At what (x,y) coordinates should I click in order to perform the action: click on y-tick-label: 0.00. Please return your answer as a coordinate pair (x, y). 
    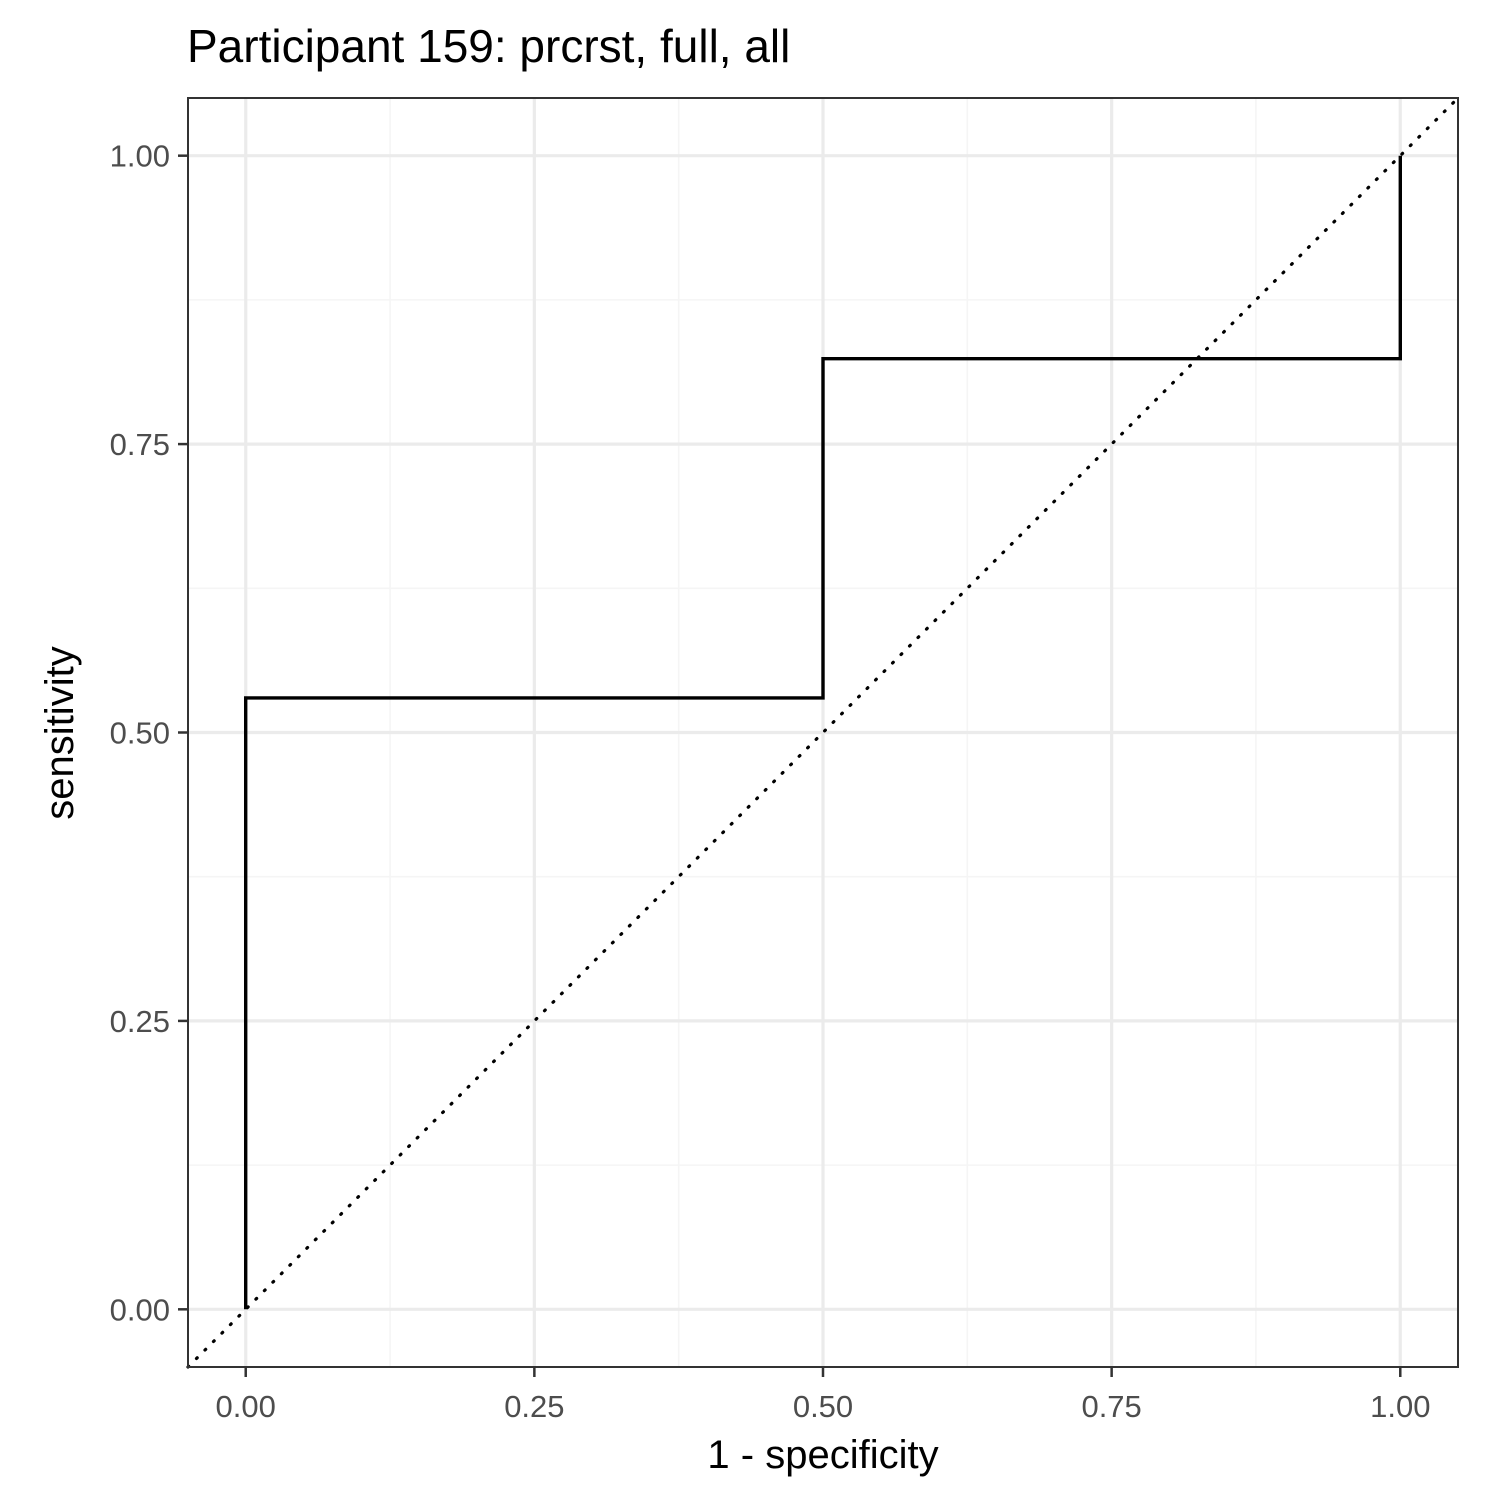
    Looking at the image, I should click on (140, 1309).